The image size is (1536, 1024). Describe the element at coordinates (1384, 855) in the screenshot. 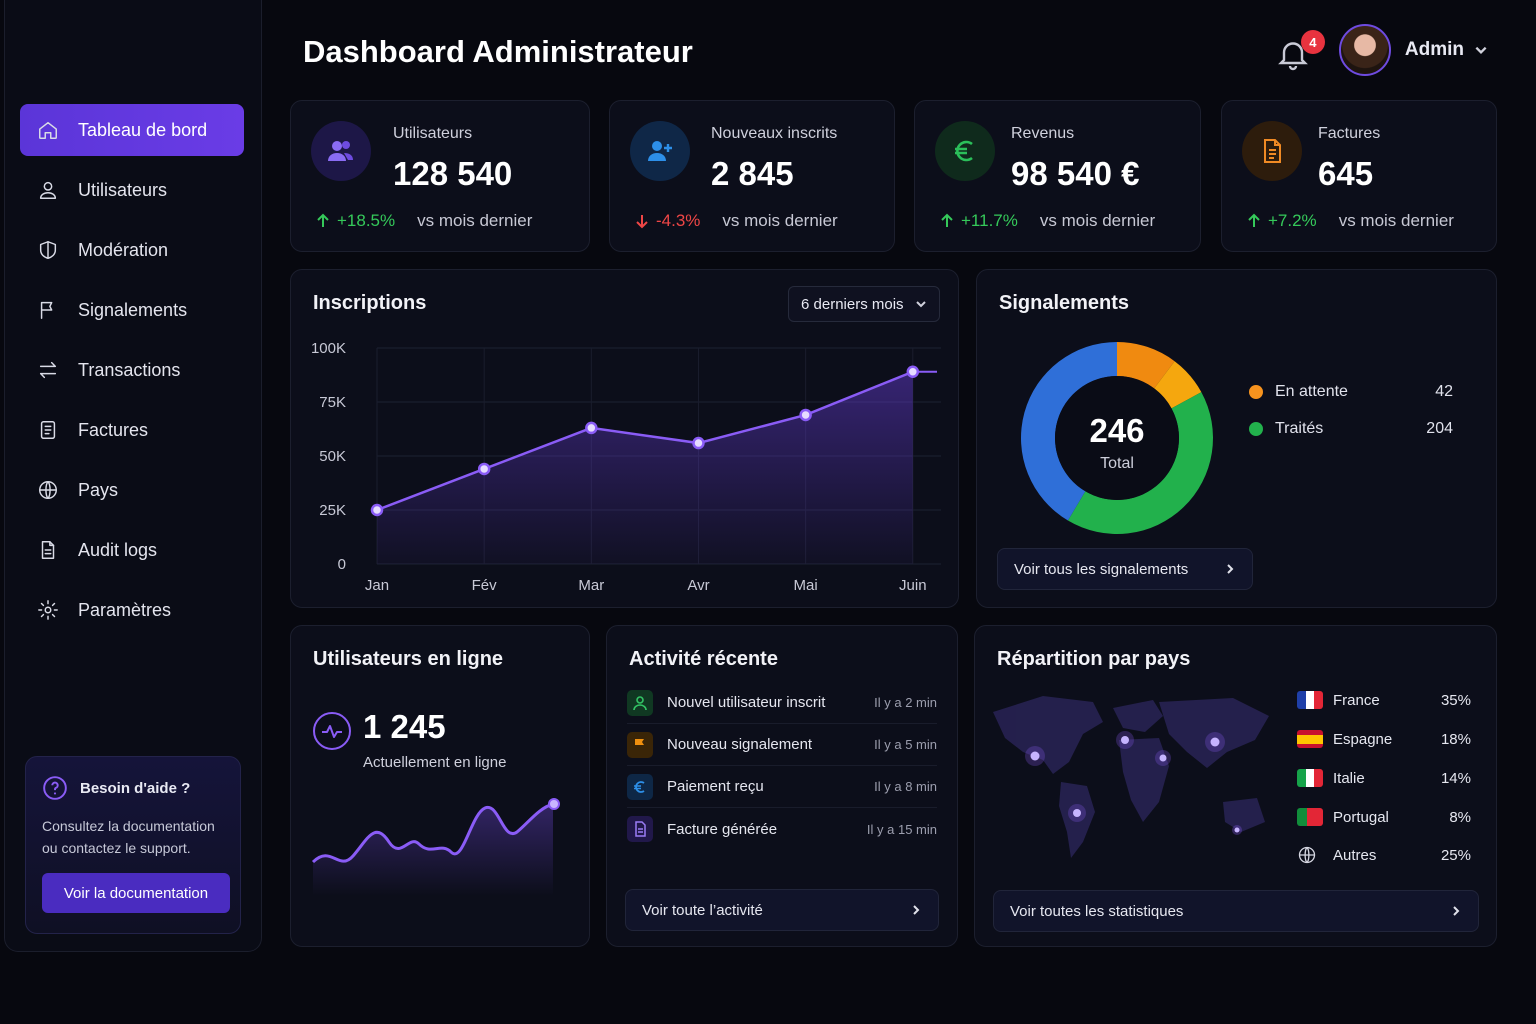

I see `country-row: Autres 25%` at that location.